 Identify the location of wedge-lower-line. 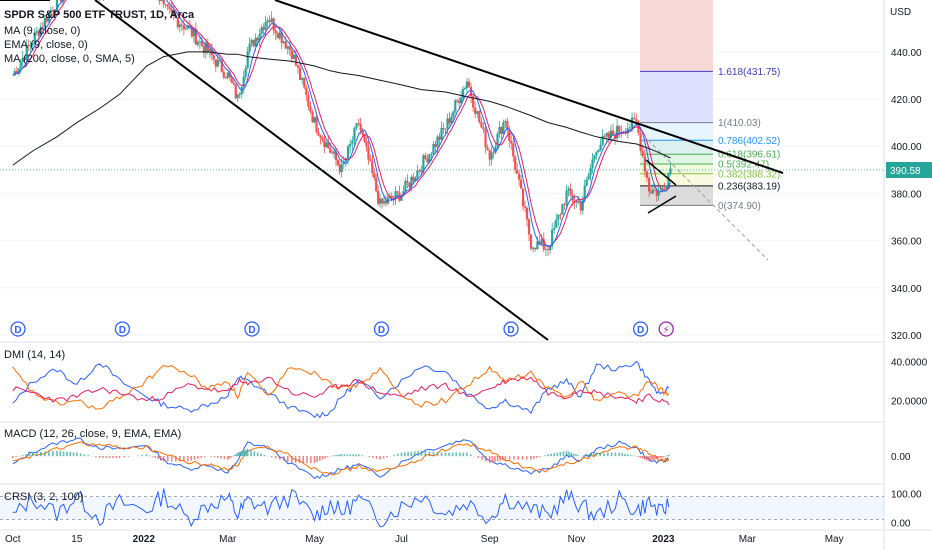
(662, 204).